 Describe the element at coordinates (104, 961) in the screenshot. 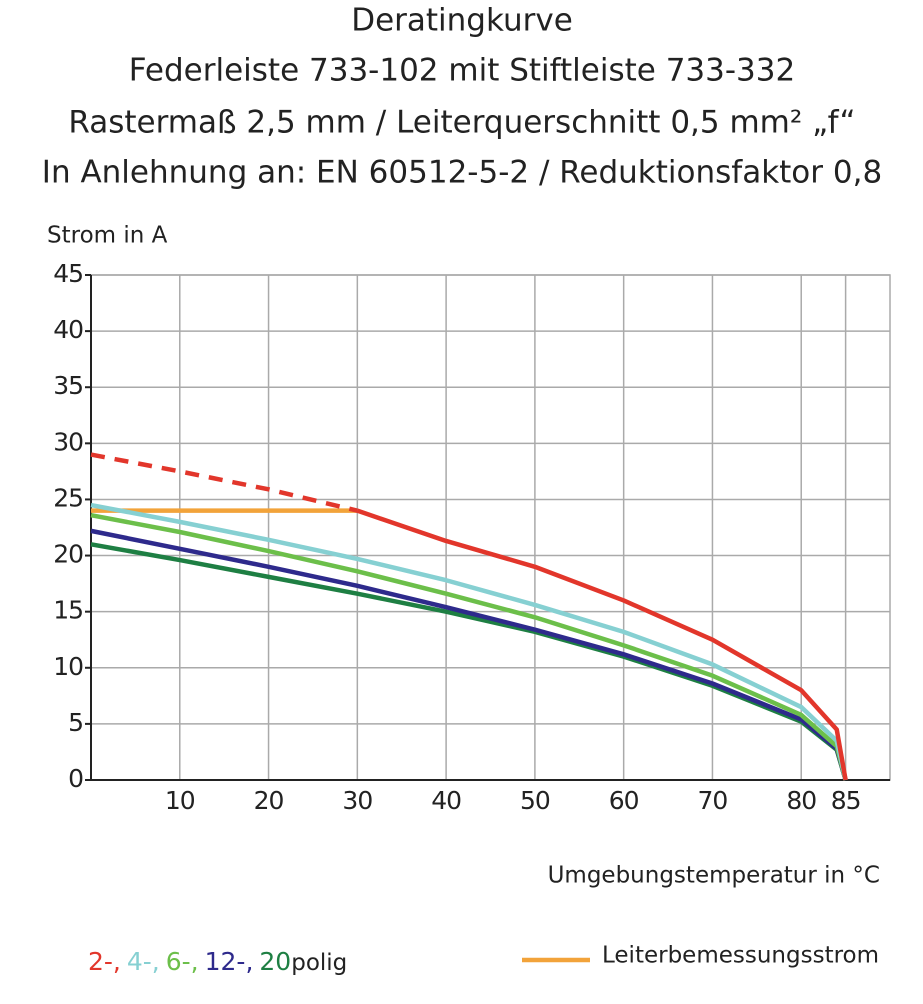

I see `legend-entry: 2-,` at that location.